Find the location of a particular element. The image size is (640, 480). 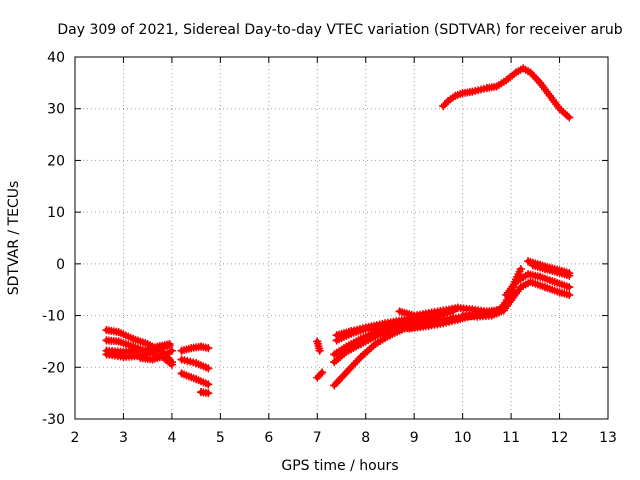

x-axis-label: GPS time / hours is located at coordinates (339, 466).